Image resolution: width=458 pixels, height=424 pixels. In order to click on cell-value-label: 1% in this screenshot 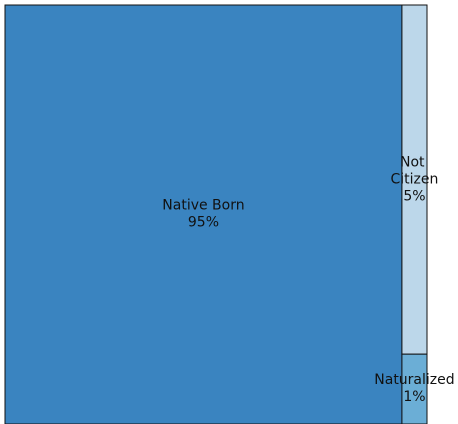, I will do `click(414, 397)`.